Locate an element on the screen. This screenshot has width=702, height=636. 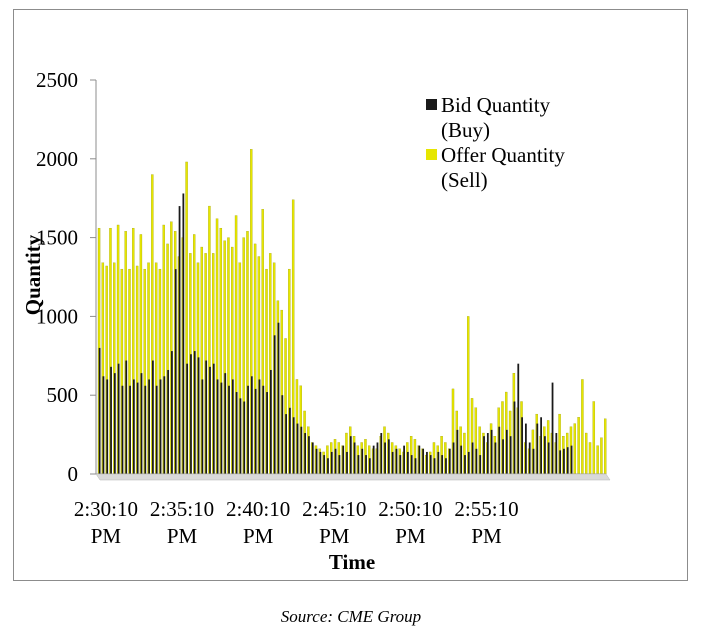
legend-label-sub: (Sell) is located at coordinates (464, 180).